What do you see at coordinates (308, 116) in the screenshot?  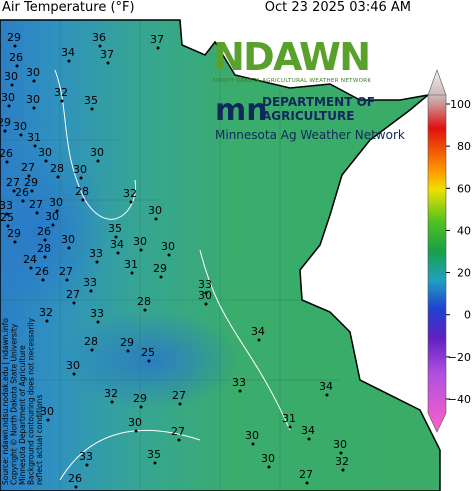 I see `mda-line2: AGRICULTURE` at bounding box center [308, 116].